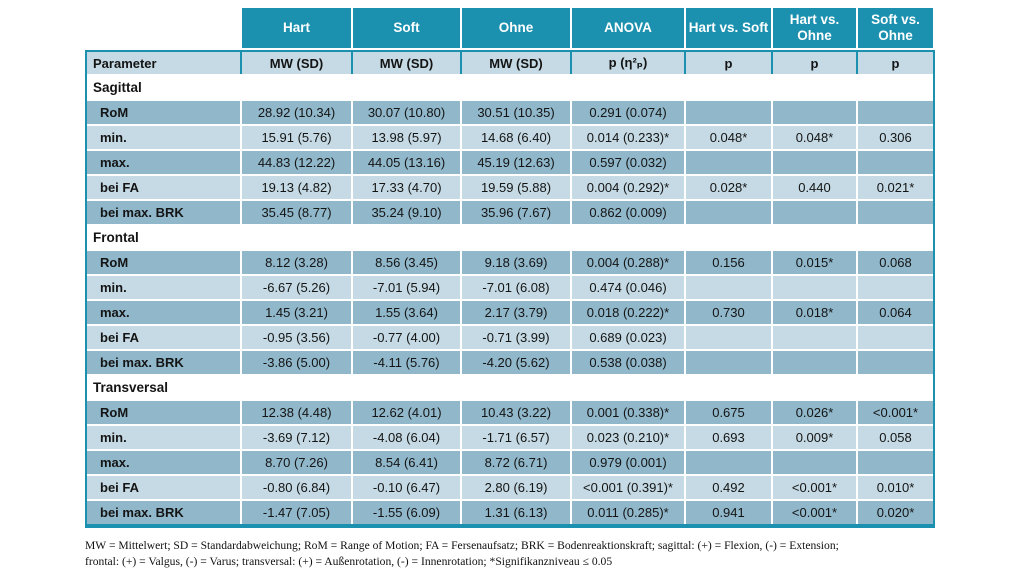  Describe the element at coordinates (728, 487) in the screenshot. I see `value-cell: 0.492` at that location.